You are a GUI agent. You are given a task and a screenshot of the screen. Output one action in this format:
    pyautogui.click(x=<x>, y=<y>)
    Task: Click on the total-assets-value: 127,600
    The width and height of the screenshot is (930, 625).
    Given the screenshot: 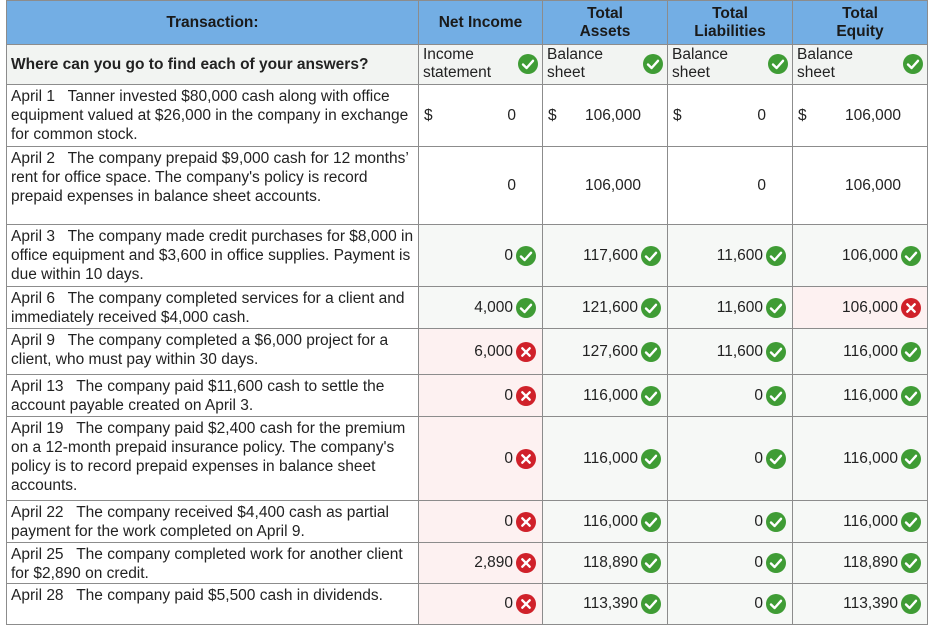 What is the action you would take?
    pyautogui.click(x=609, y=351)
    